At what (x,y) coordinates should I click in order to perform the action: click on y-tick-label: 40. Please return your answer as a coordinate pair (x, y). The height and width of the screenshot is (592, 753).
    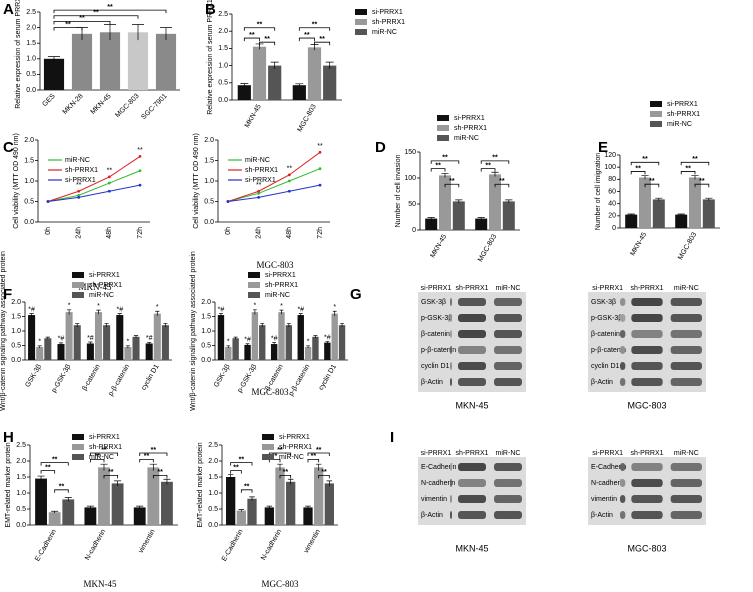
    Looking at the image, I should click on (612, 204).